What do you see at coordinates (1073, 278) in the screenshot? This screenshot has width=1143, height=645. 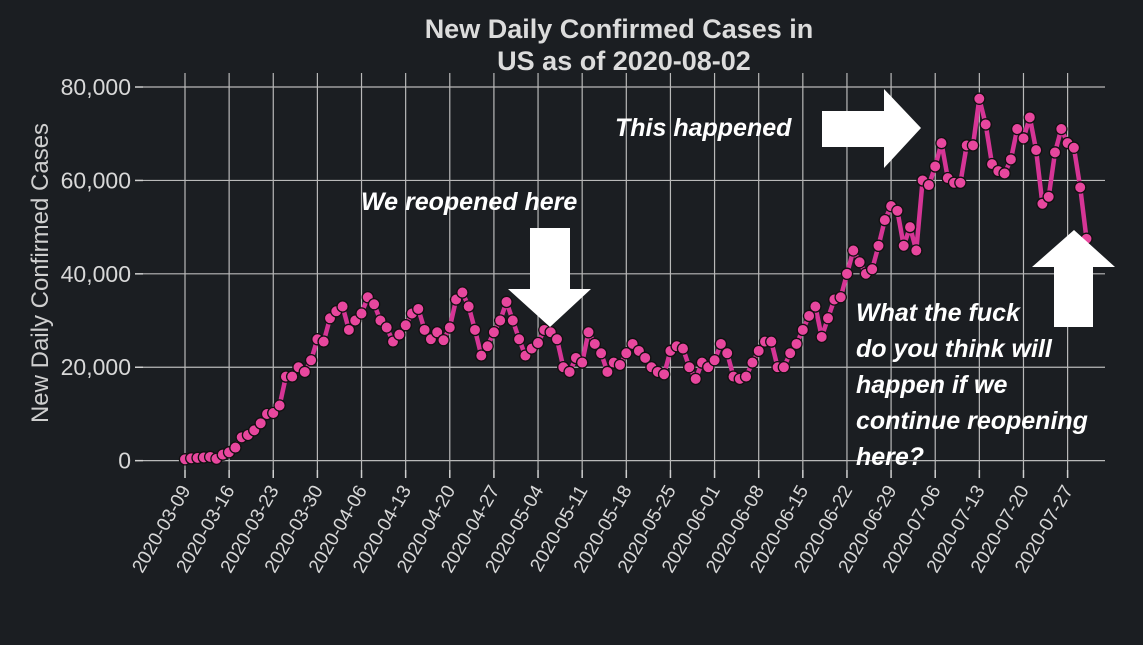 I see `arrow-up-icon` at bounding box center [1073, 278].